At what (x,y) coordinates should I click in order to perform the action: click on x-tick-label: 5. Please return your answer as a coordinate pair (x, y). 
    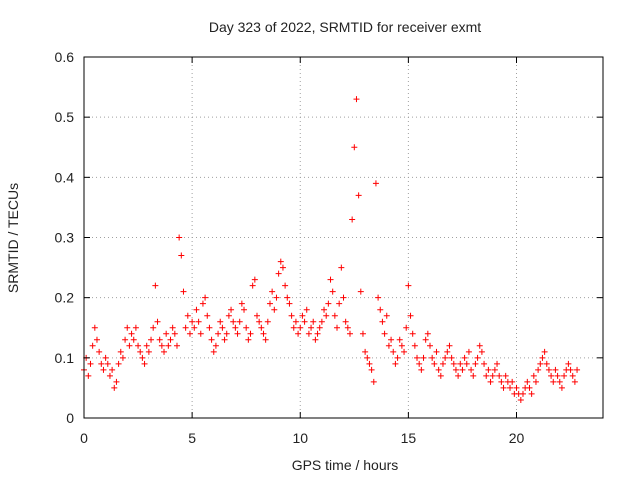
    Looking at the image, I should click on (192, 438).